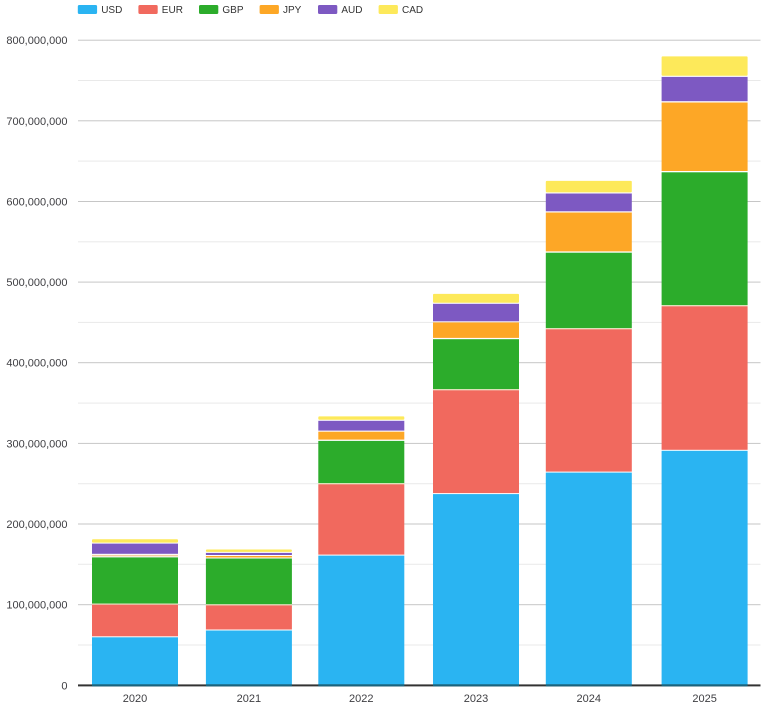 This screenshot has height=715, width=766. Describe the element at coordinates (249, 699) in the screenshot. I see `svg-text: 2021` at that location.